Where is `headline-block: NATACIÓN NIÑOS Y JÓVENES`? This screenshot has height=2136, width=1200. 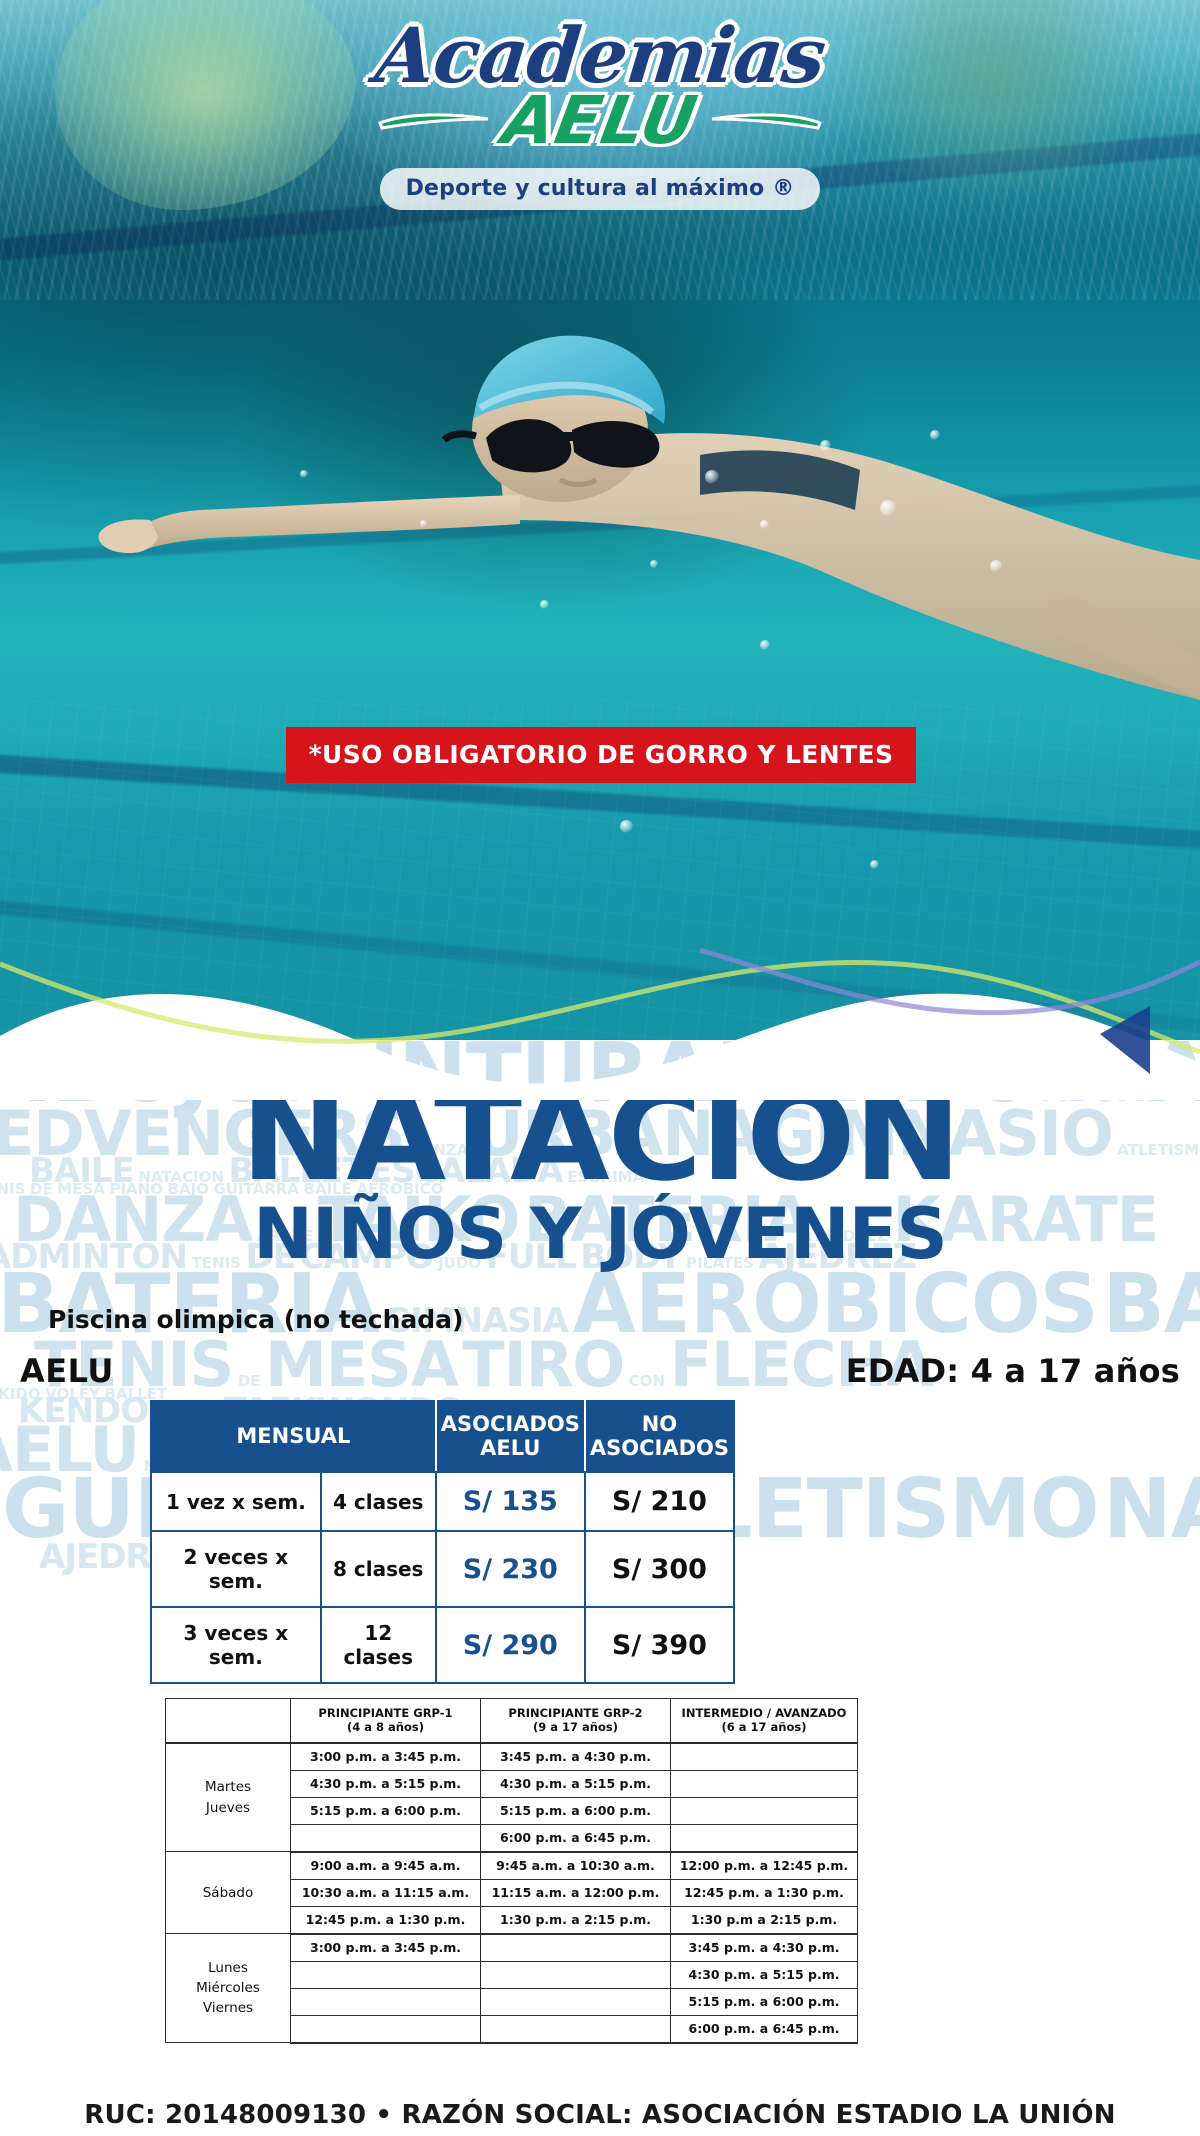
headline-block: NATACIÓN NIÑOS Y JÓVENES is located at coordinates (600, 1175).